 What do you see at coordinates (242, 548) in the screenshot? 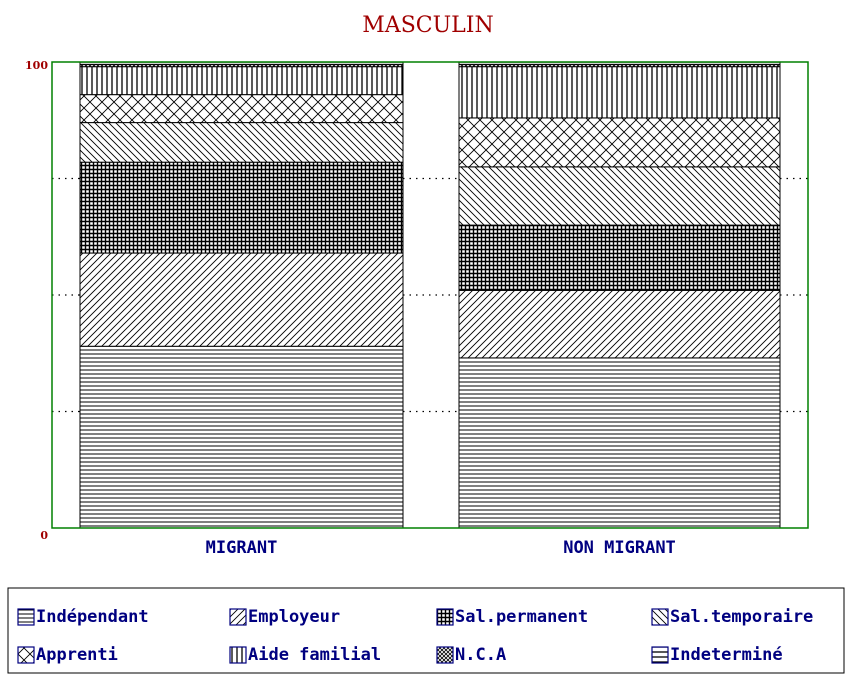
I see `x-tick-label: MIGRANT` at bounding box center [242, 548].